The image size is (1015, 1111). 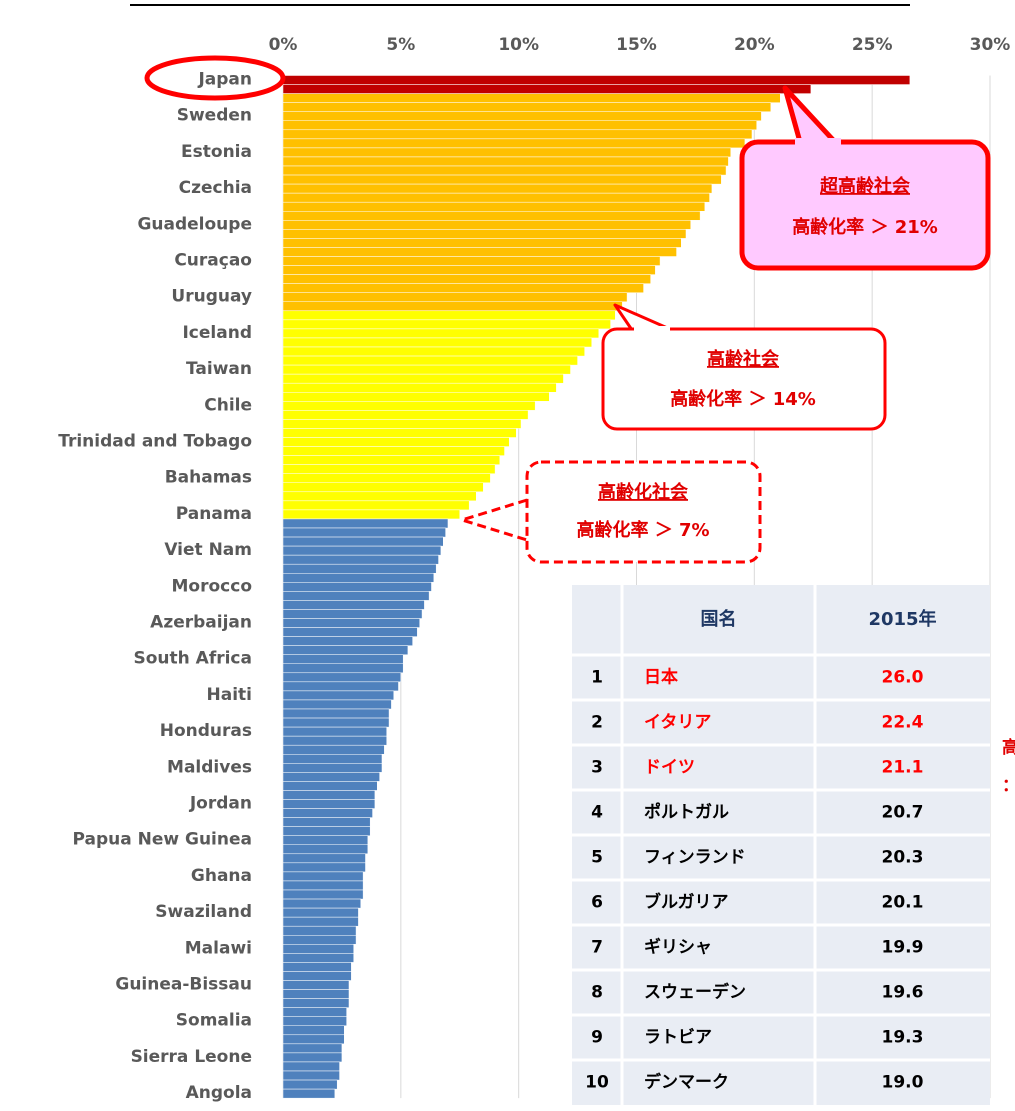 What do you see at coordinates (903, 723) in the screenshot?
I see `table-value: 22.4` at bounding box center [903, 723].